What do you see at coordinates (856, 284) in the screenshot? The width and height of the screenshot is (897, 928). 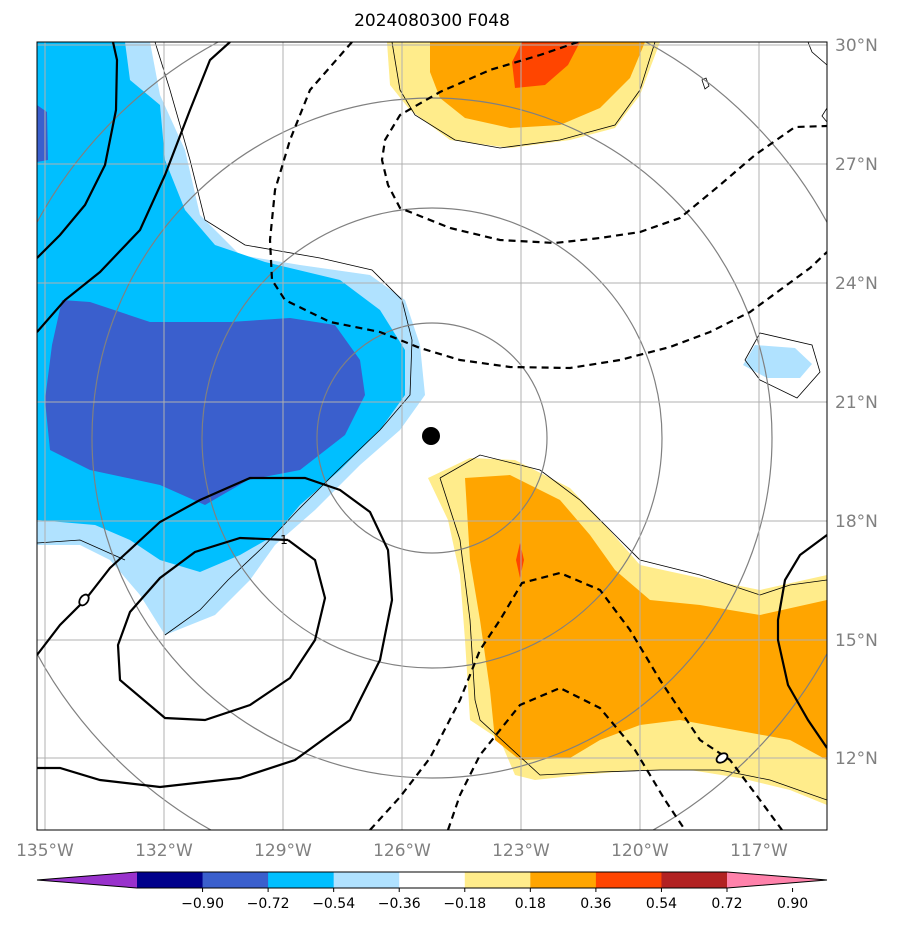 I see `lat-label: 24°N` at bounding box center [856, 284].